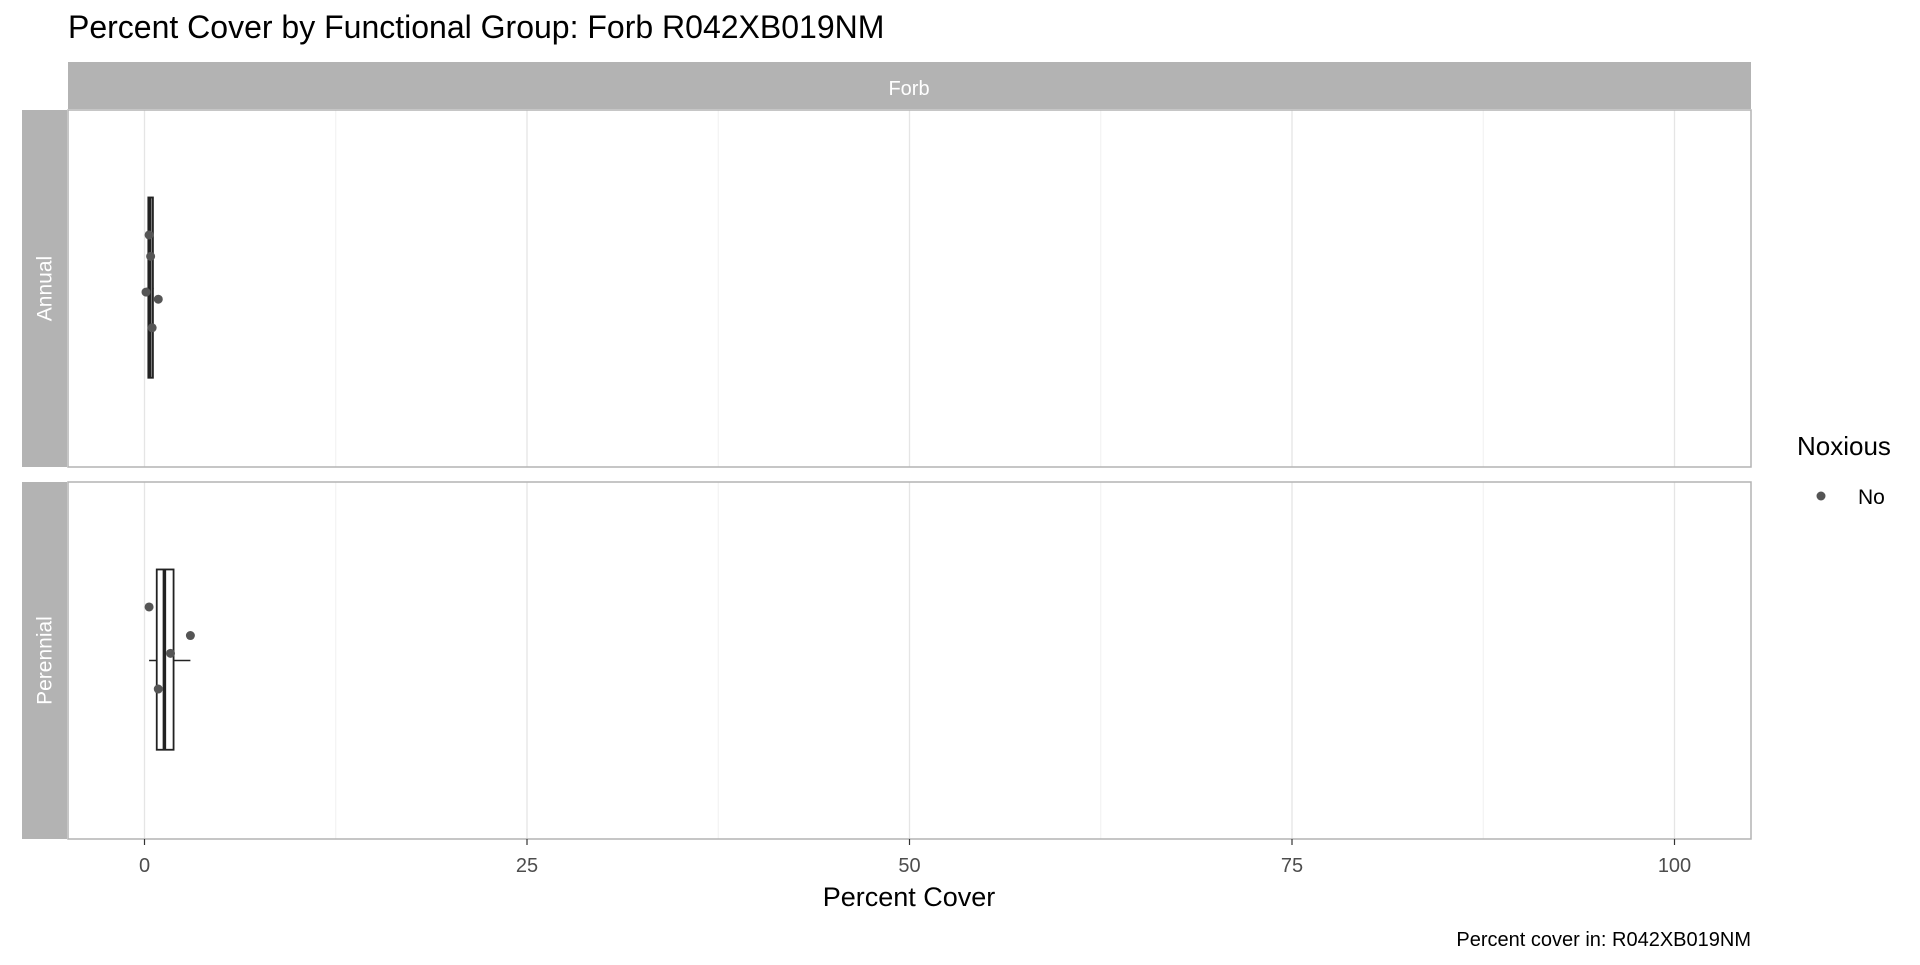 The height and width of the screenshot is (965, 1920). What do you see at coordinates (909, 897) in the screenshot?
I see `x-axis-title: Percent Cover` at bounding box center [909, 897].